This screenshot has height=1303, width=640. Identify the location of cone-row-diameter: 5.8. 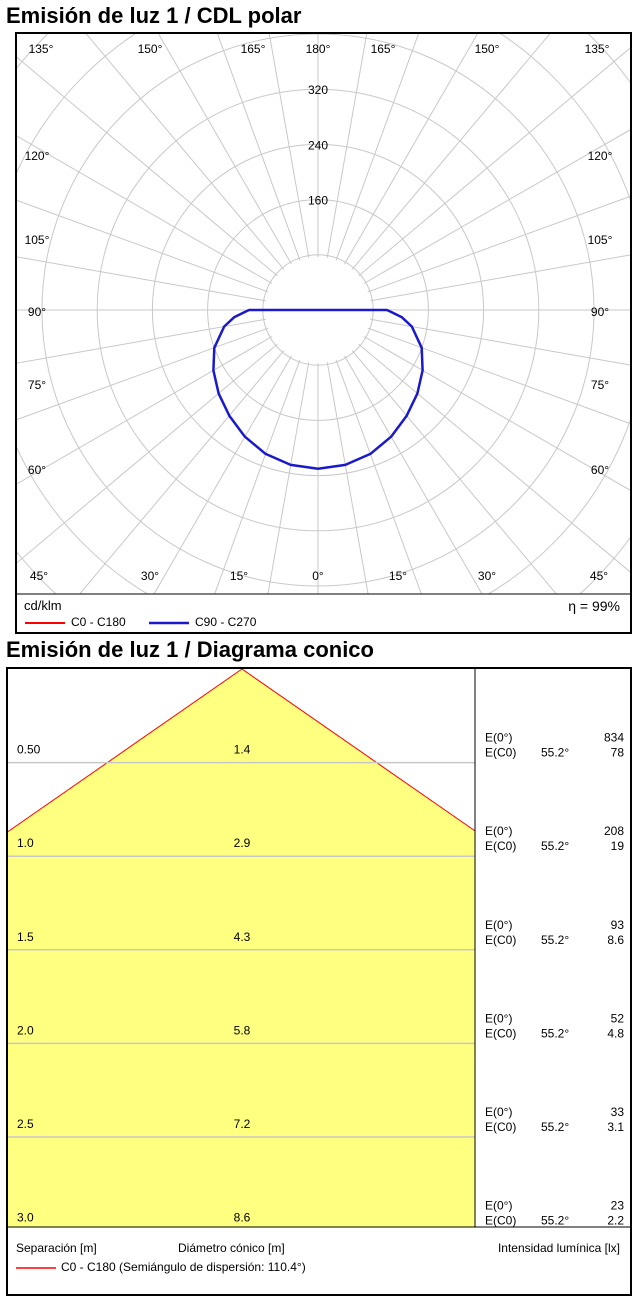
(242, 1030).